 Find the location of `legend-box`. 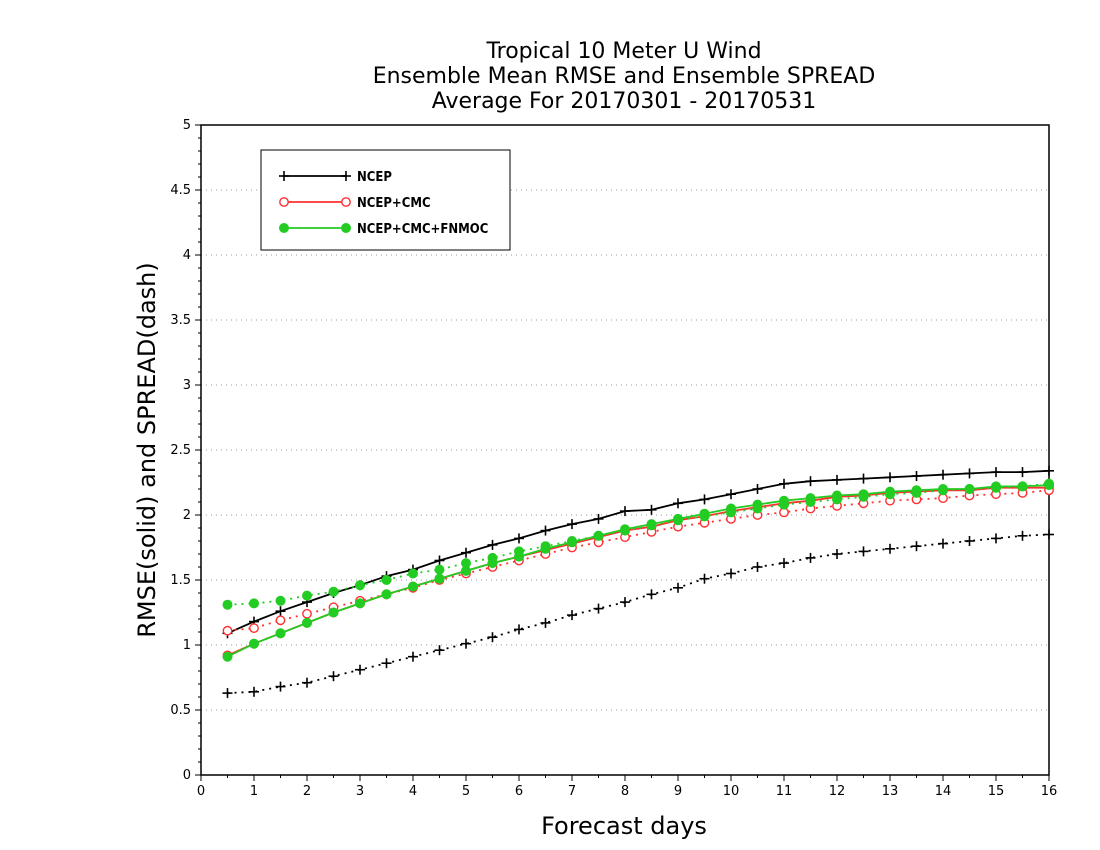

legend-box is located at coordinates (385, 200).